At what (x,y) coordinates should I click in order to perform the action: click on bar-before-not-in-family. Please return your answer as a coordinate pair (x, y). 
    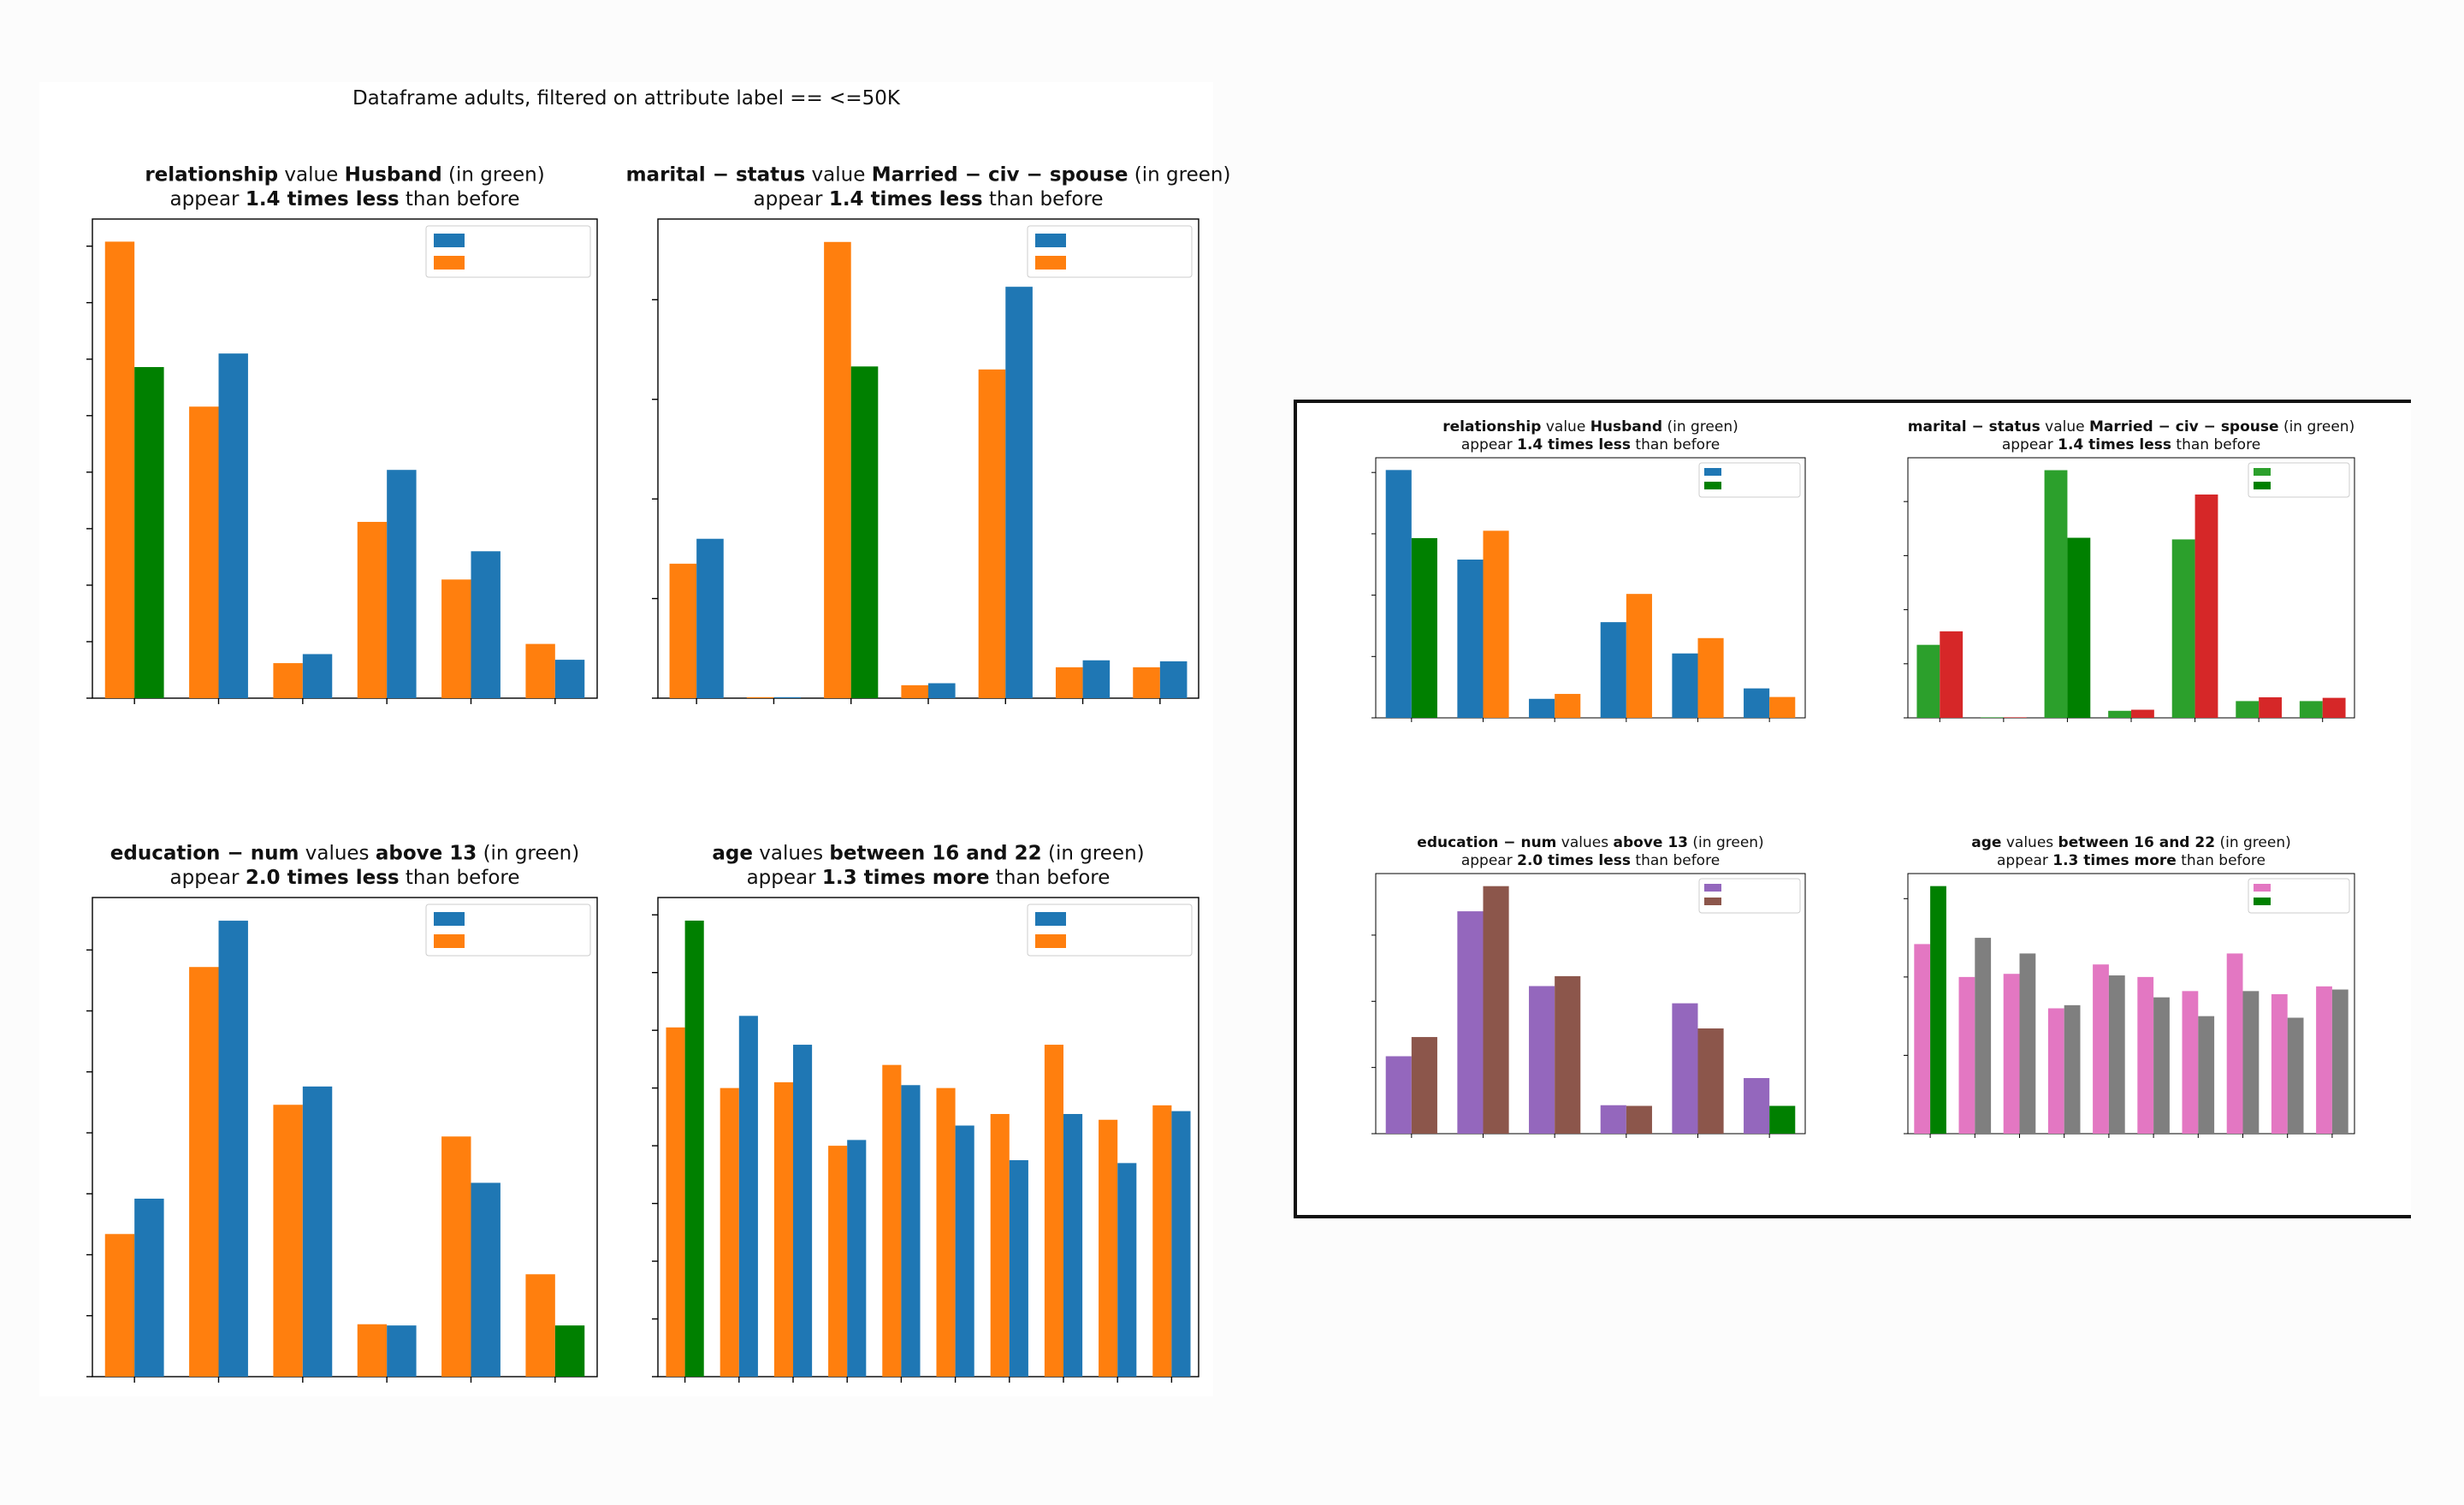
    Looking at the image, I should click on (1470, 639).